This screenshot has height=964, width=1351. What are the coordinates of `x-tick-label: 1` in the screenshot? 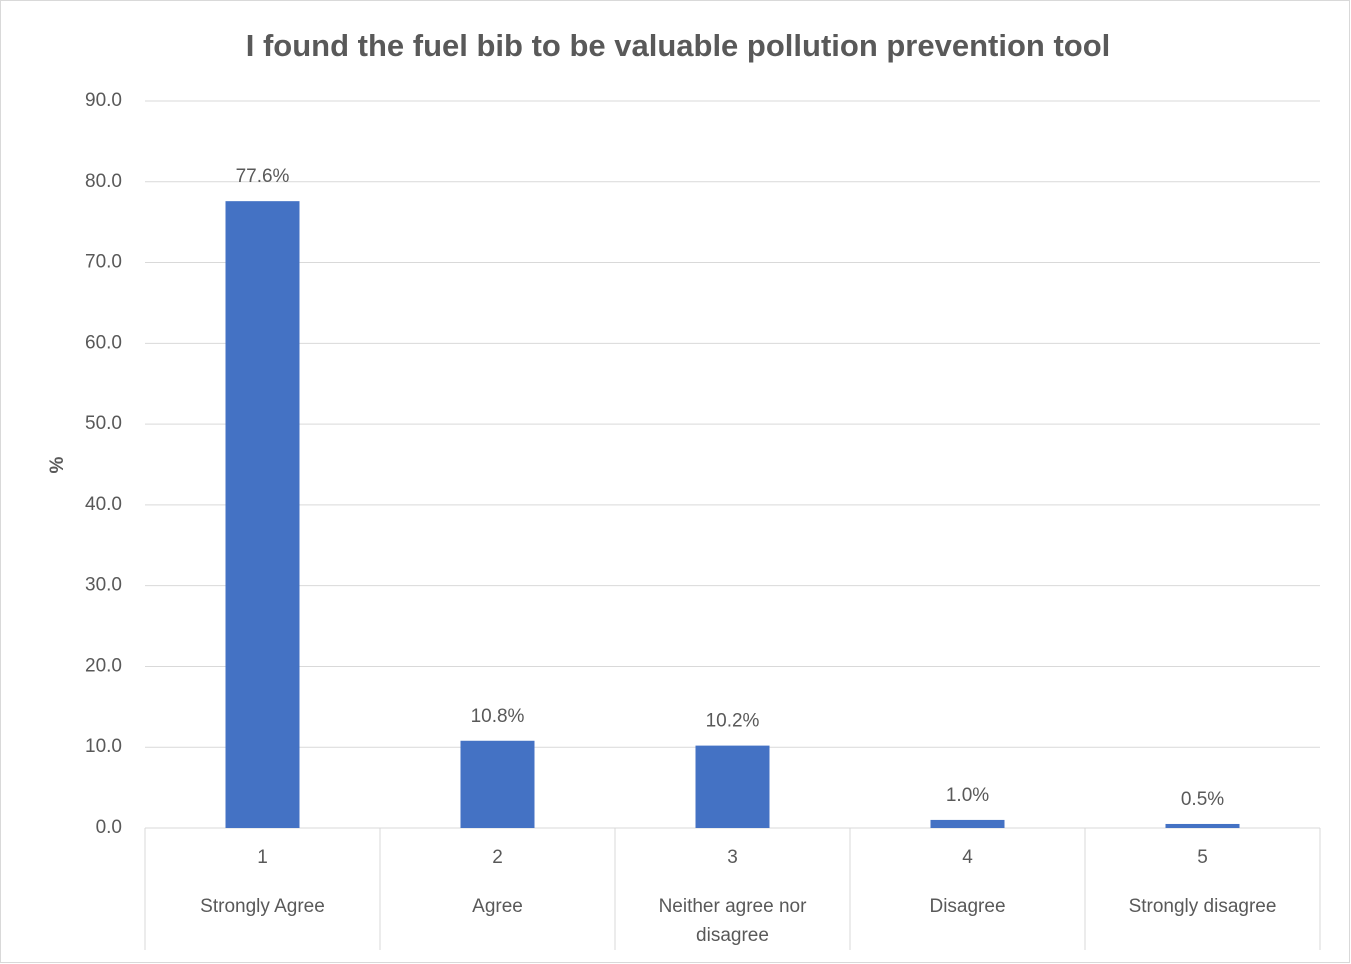 It's located at (262, 857).